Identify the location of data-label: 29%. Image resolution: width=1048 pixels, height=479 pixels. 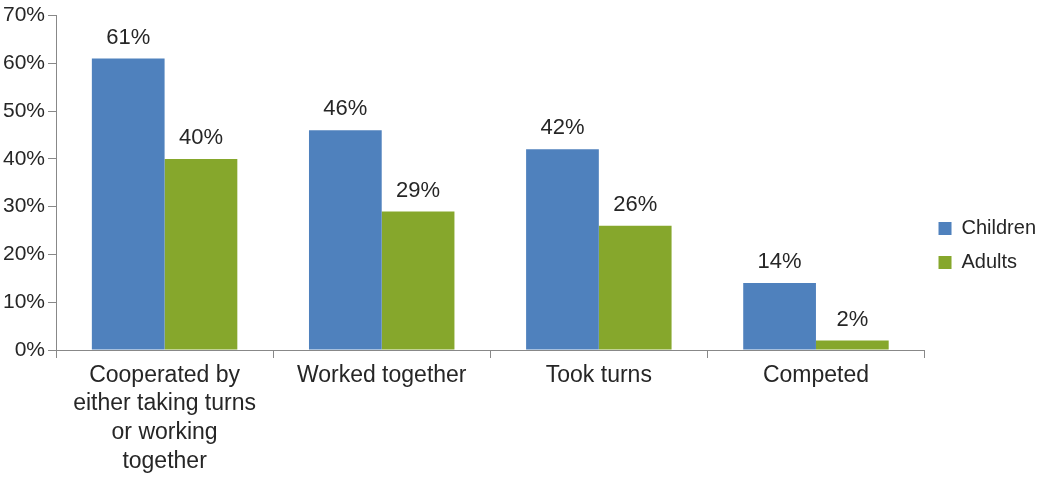
(418, 189).